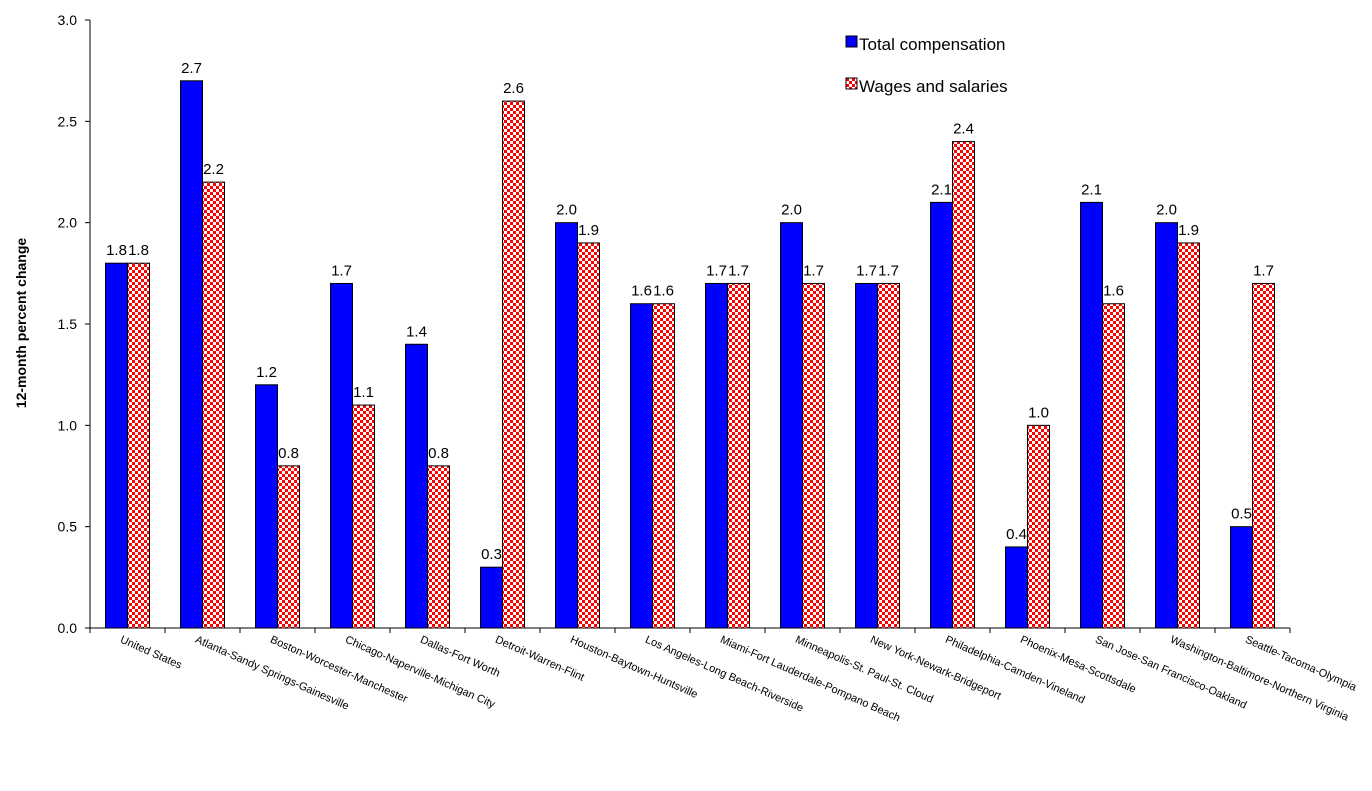 The height and width of the screenshot is (791, 1372). I want to click on data-label: 0.5, so click(1241, 514).